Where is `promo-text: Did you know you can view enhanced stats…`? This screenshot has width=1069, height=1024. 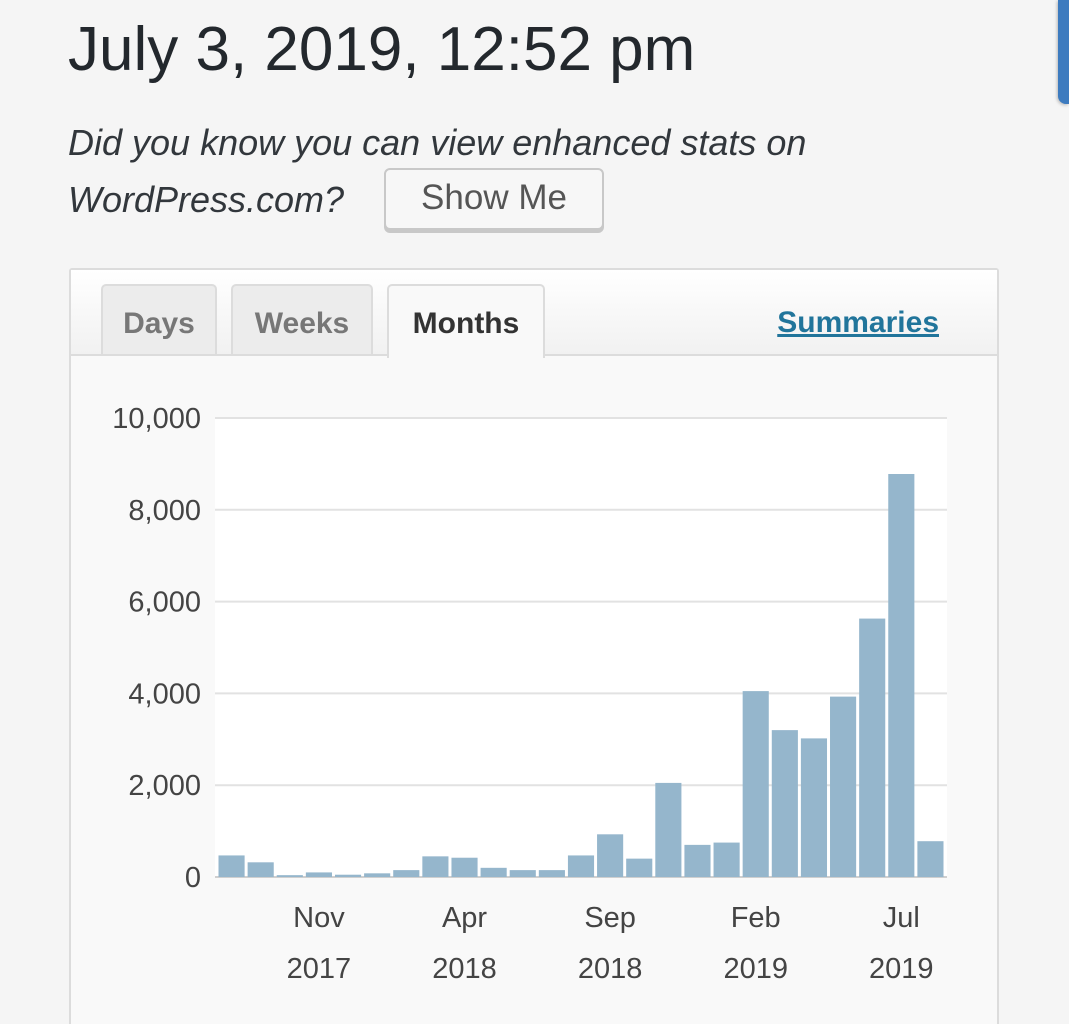
promo-text: Did you know you can view enhanced stats… is located at coordinates (437, 171).